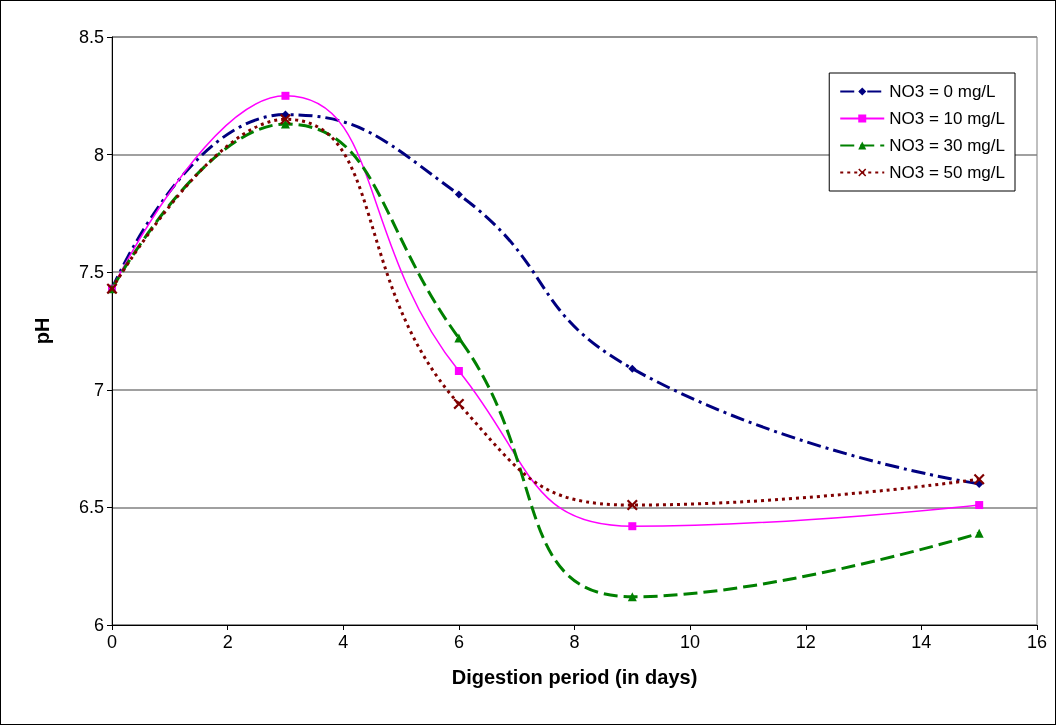 This screenshot has width=1056, height=725. Describe the element at coordinates (91, 507) in the screenshot. I see `y-tick-label: 6.5` at that location.